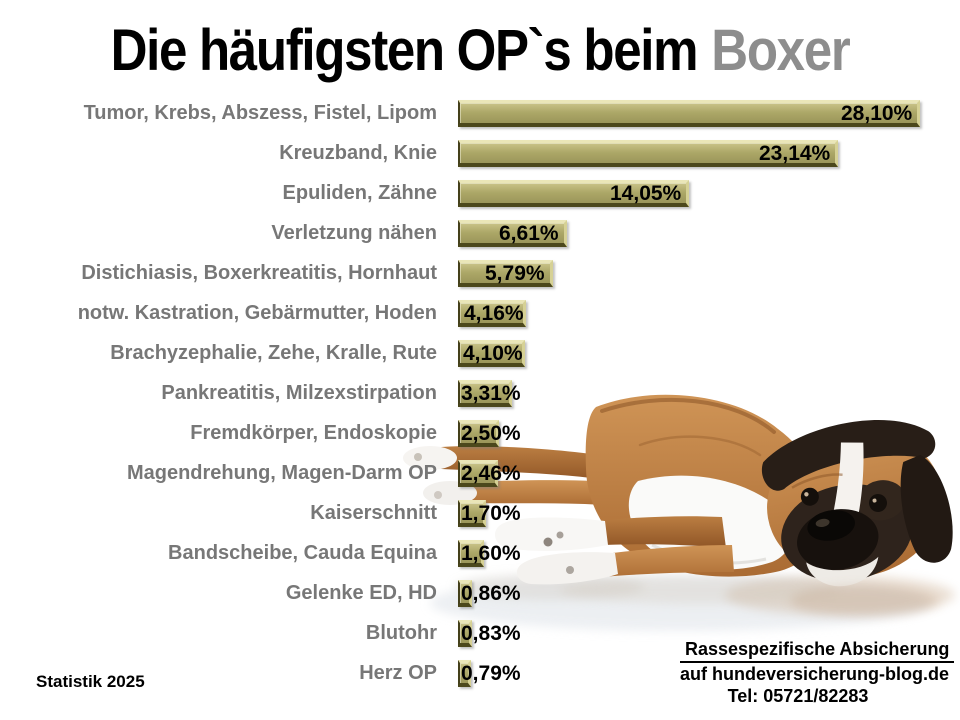 This screenshot has width=960, height=720. I want to click on value-label: 4,16%, so click(494, 313).